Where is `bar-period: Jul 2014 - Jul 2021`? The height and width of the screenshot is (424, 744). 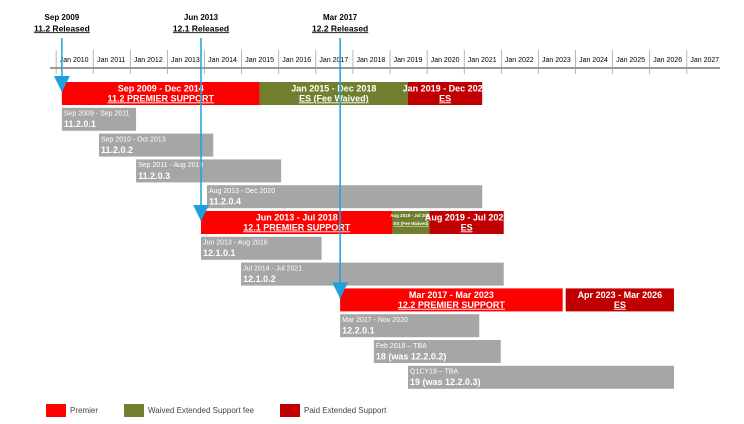
bar-period: Jul 2014 - Jul 2021 is located at coordinates (272, 268).